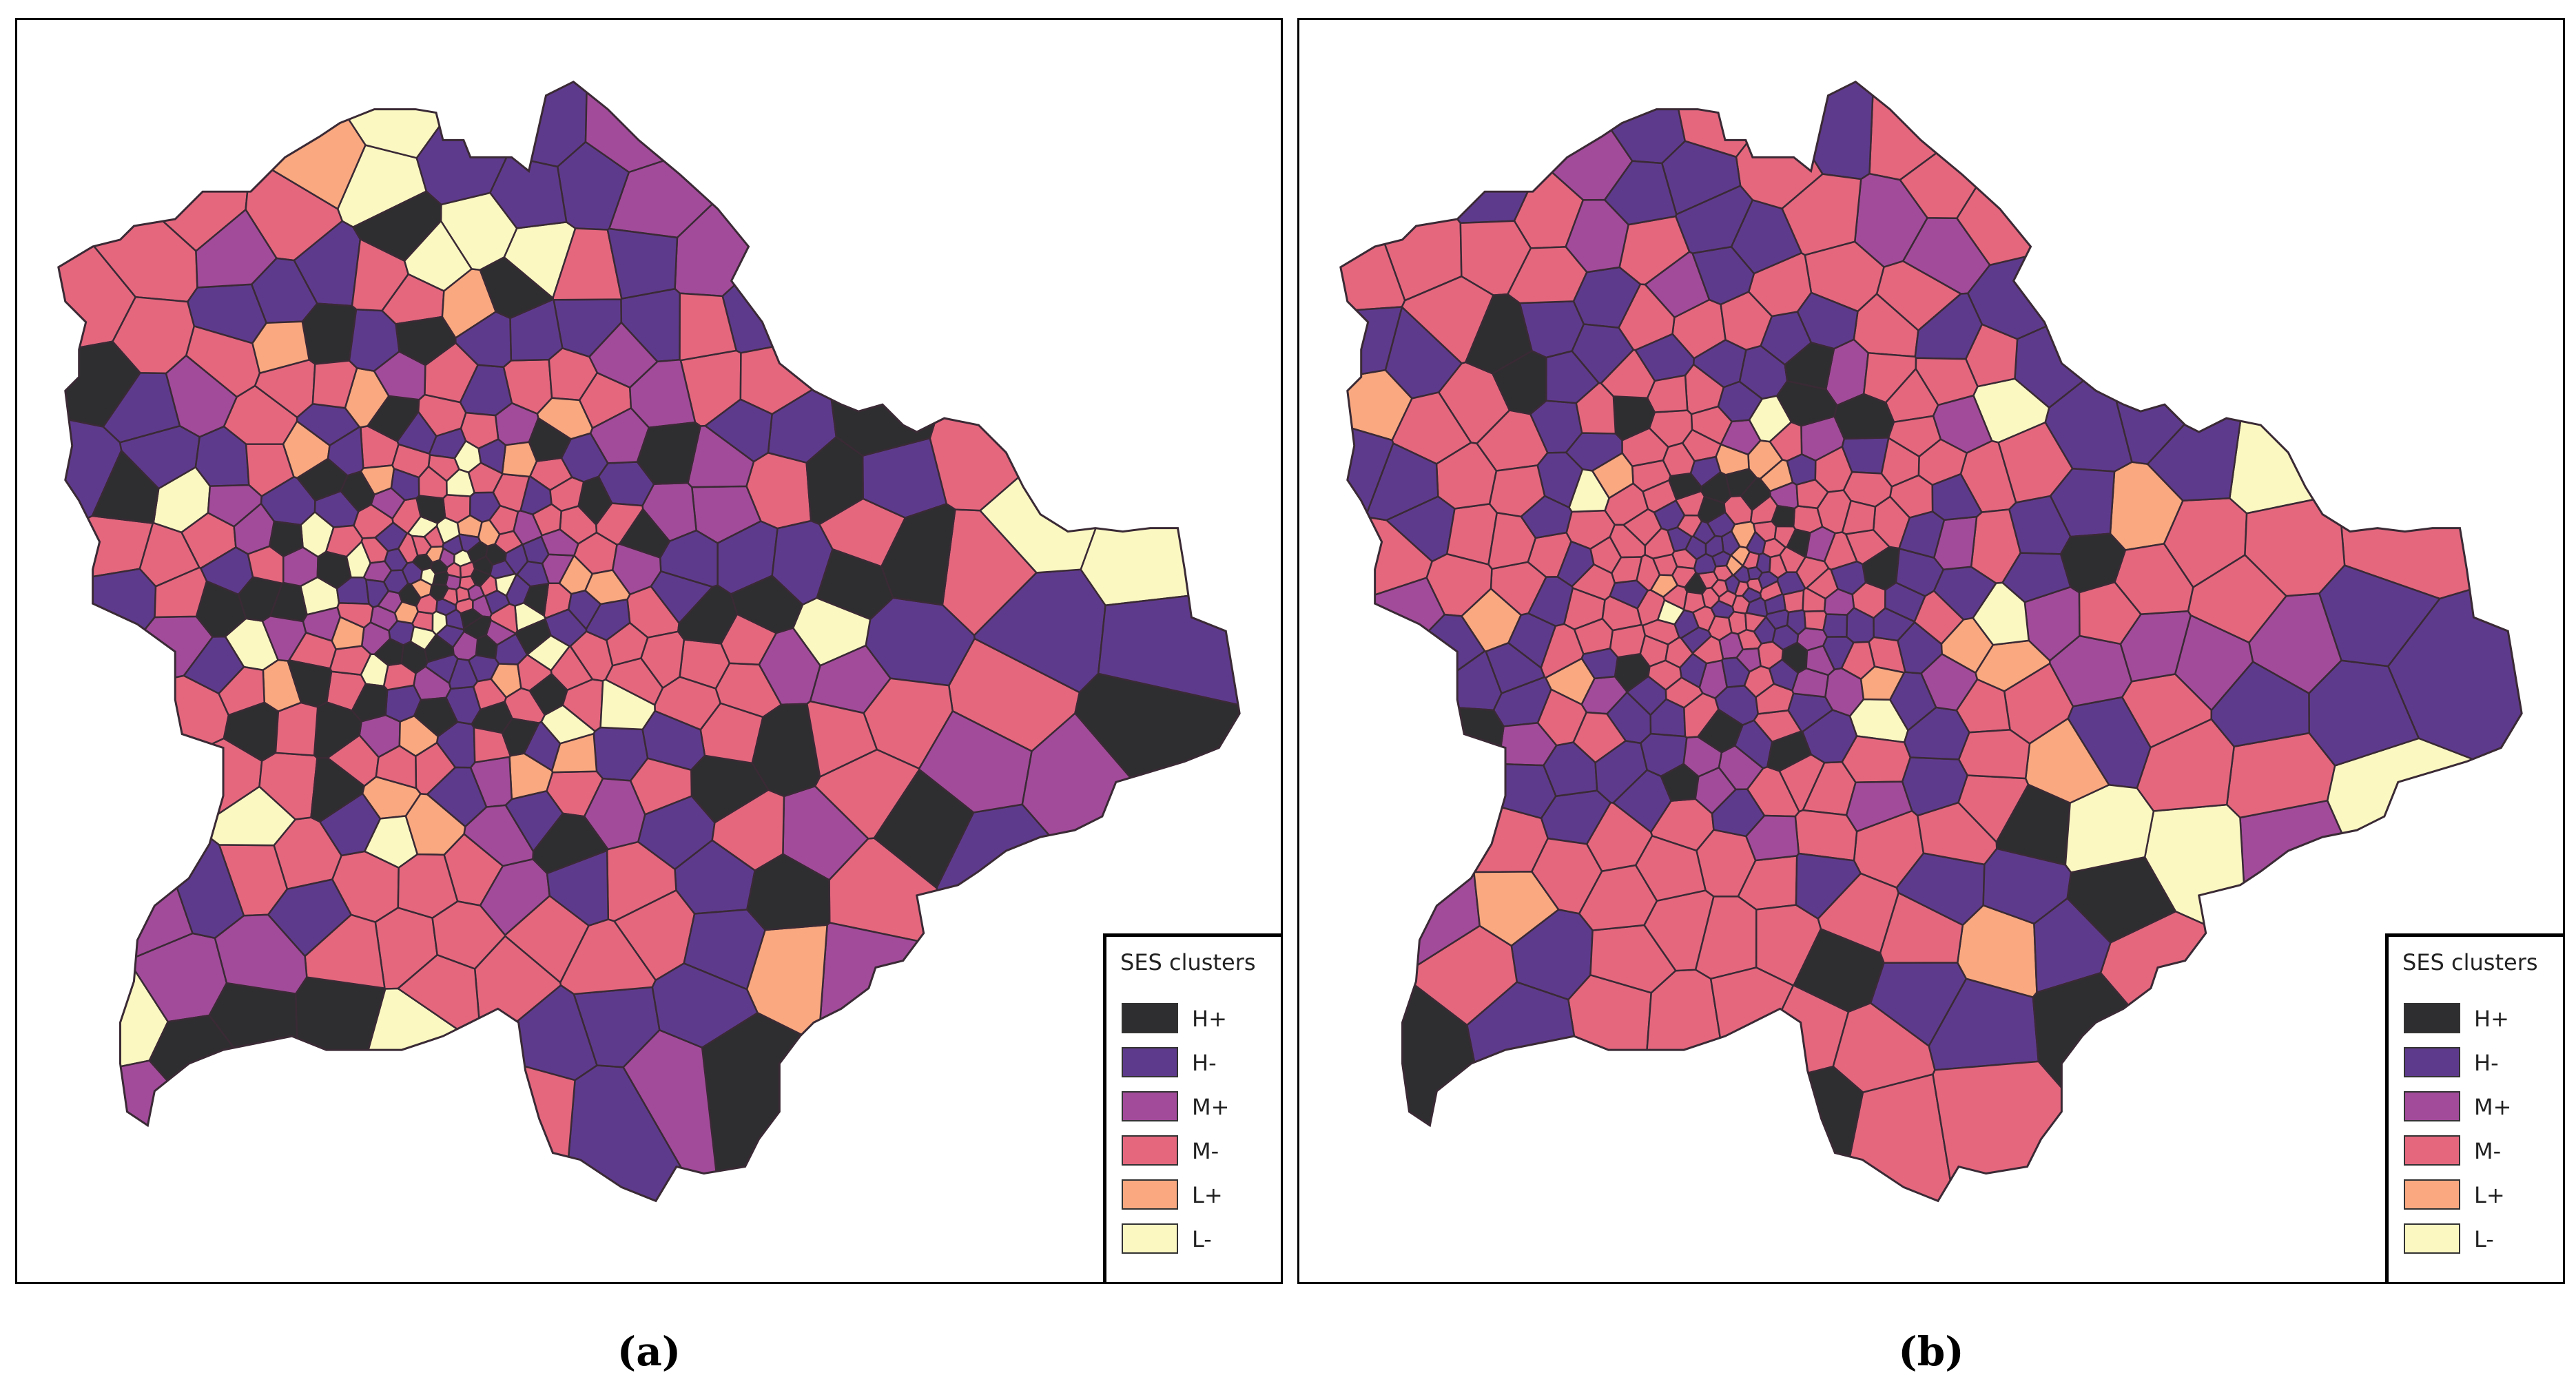 This screenshot has width=2576, height=1386. I want to click on legend-title: SES clusters, so click(2470, 962).